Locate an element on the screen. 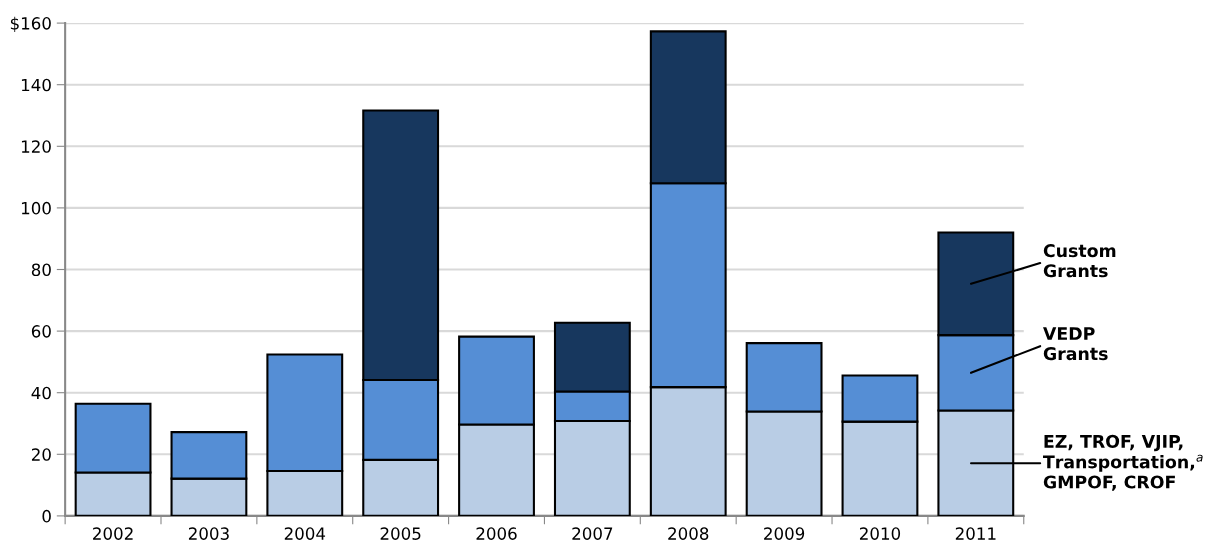 The image size is (1229, 550). x-tick-label: 2010 is located at coordinates (880, 533).